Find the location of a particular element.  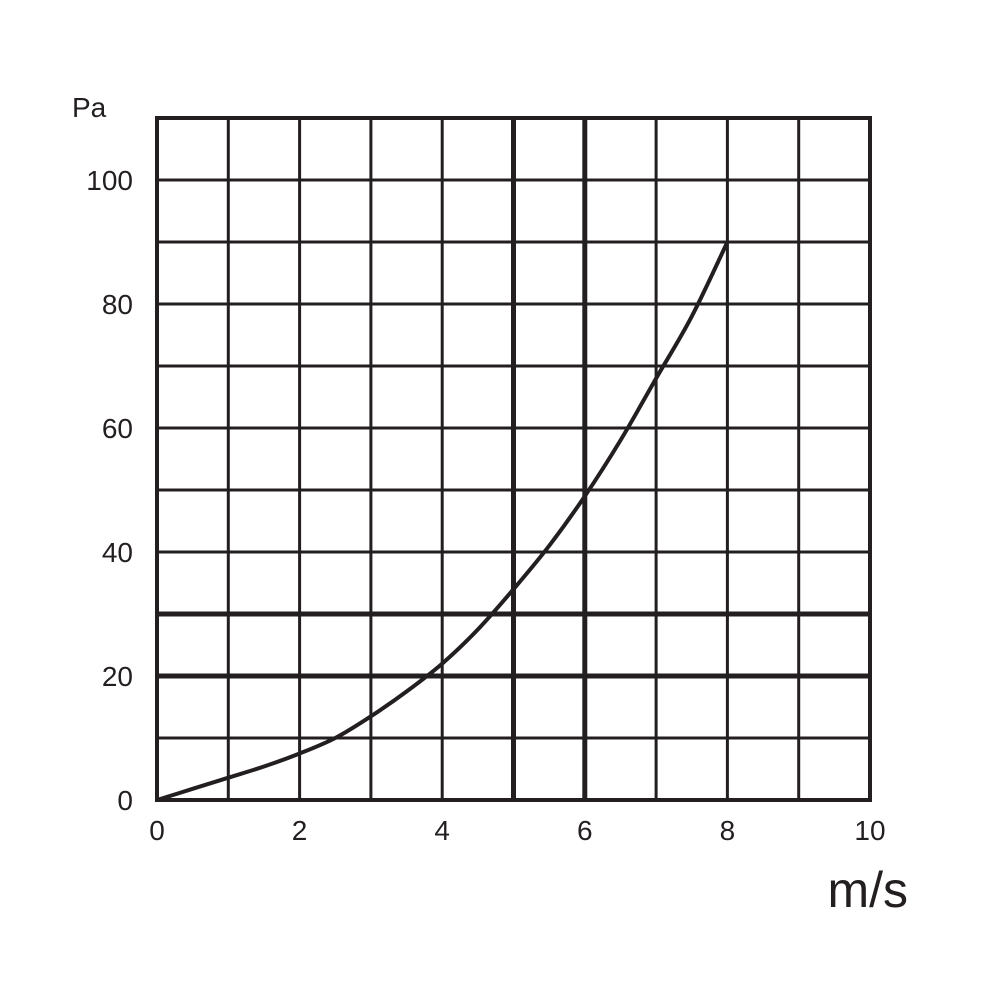

y-tick-label: 80 is located at coordinates (117, 304).